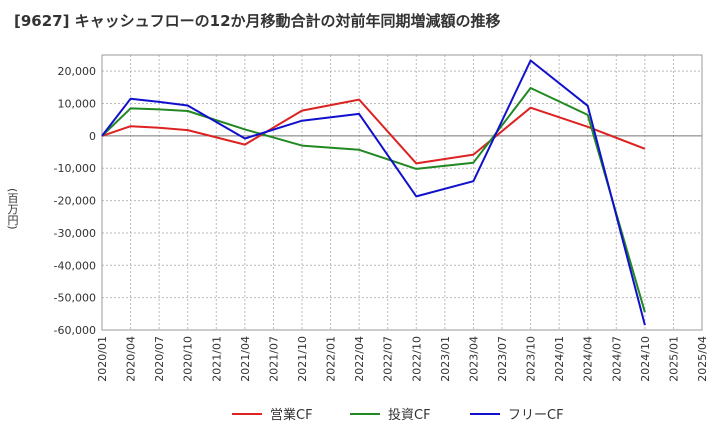 The width and height of the screenshot is (720, 440). I want to click on y-tick-label: -10,000, so click(75, 168).